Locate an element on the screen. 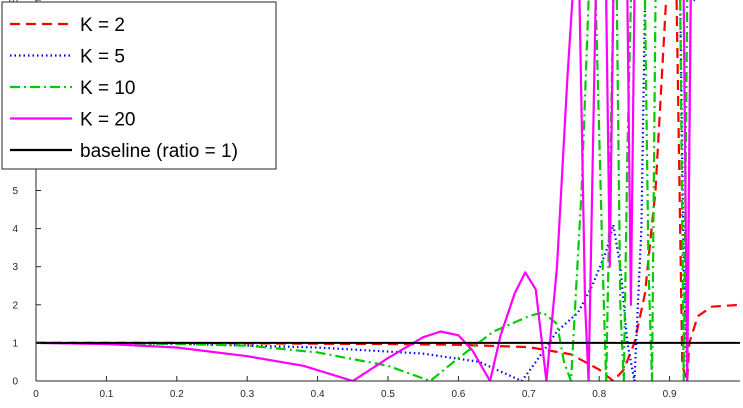 The height and width of the screenshot is (408, 743). x-tick-label: 0.5 is located at coordinates (388, 394).